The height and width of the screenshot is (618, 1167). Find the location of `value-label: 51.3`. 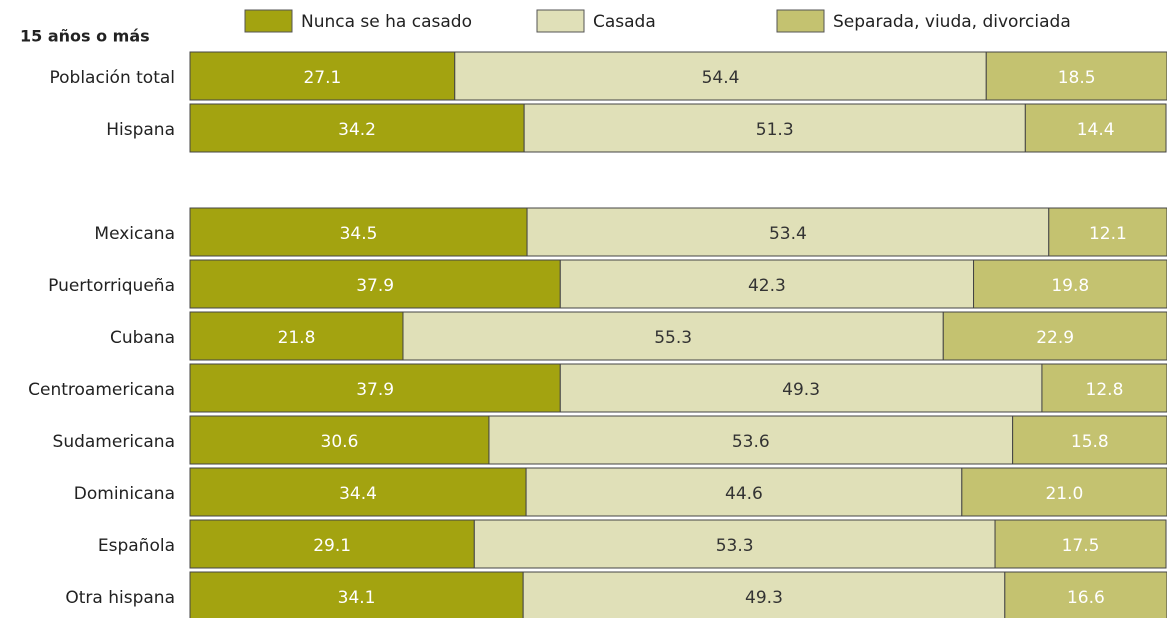

value-label: 51.3 is located at coordinates (775, 130).